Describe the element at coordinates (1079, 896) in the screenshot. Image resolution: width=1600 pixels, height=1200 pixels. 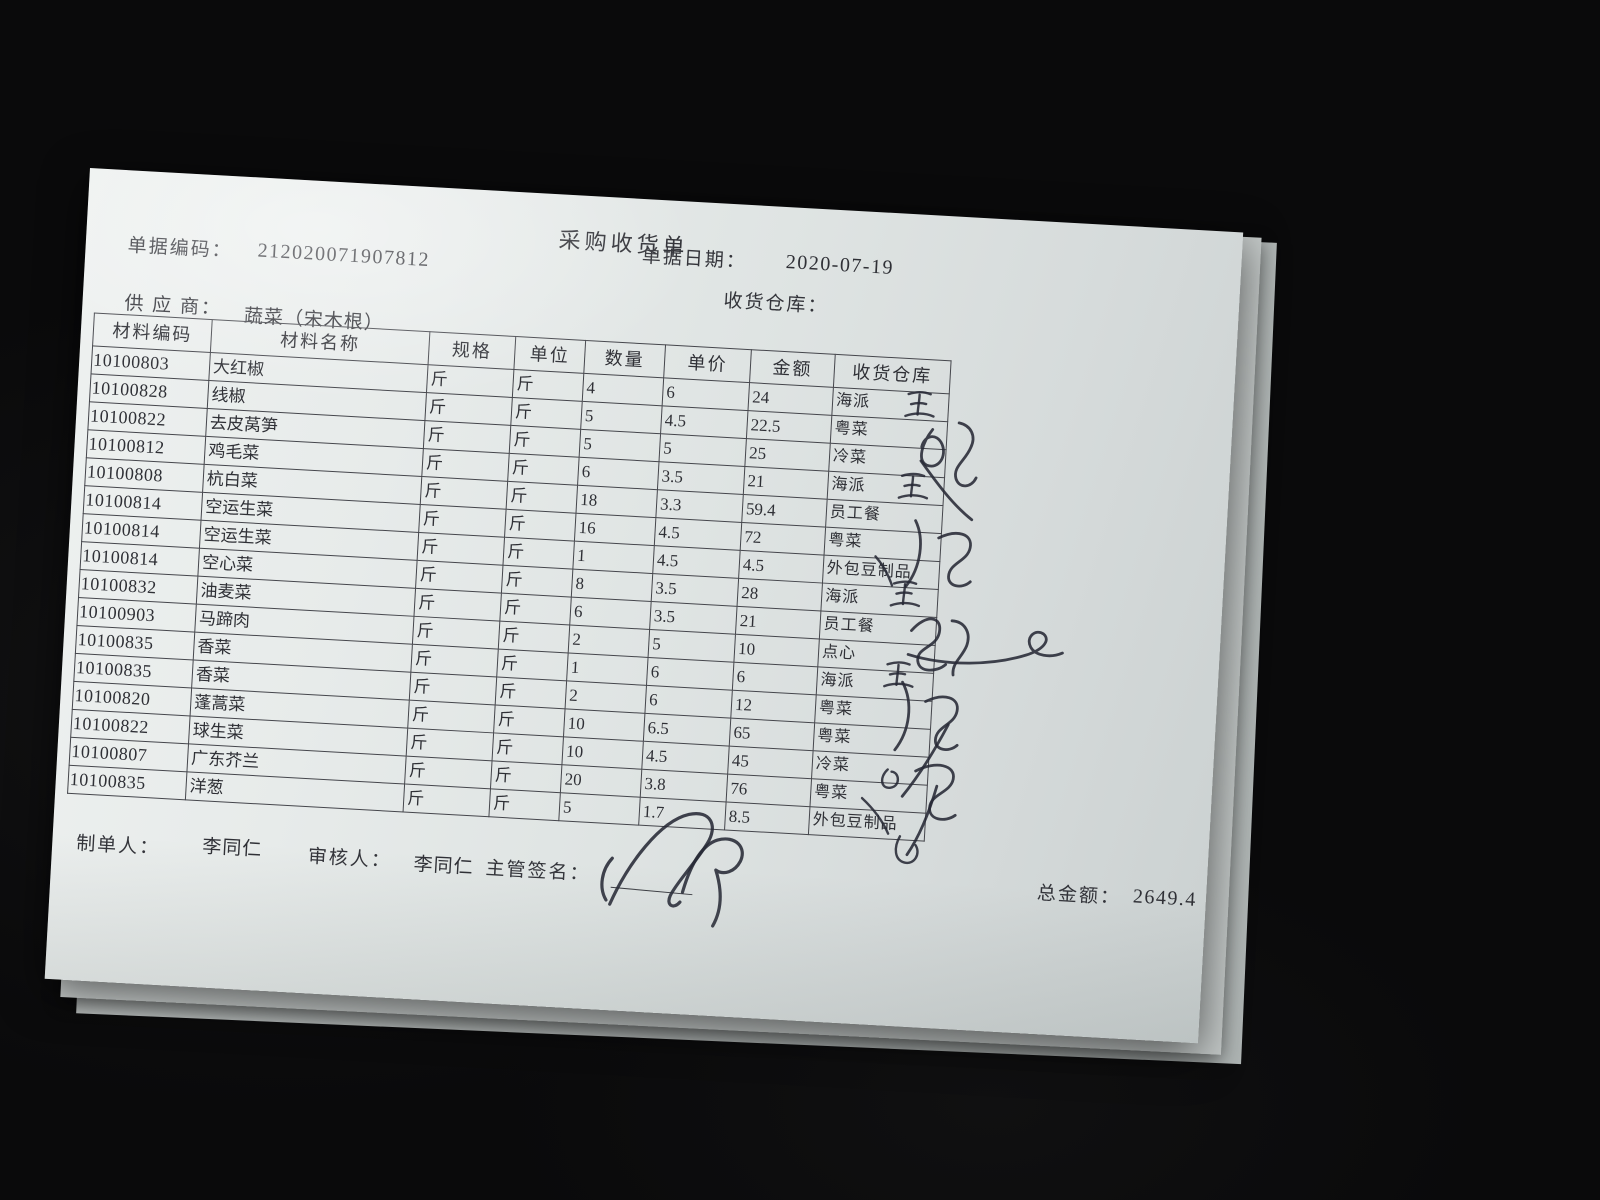
I see `total-label: 总金额：` at that location.